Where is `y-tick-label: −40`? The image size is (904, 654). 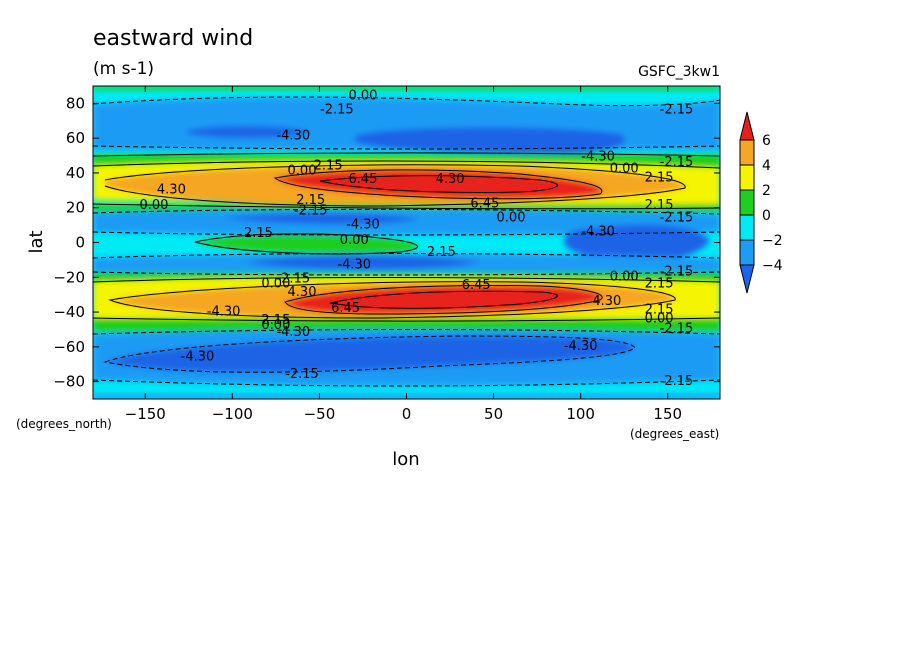
y-tick-label: −40 is located at coordinates (69, 312).